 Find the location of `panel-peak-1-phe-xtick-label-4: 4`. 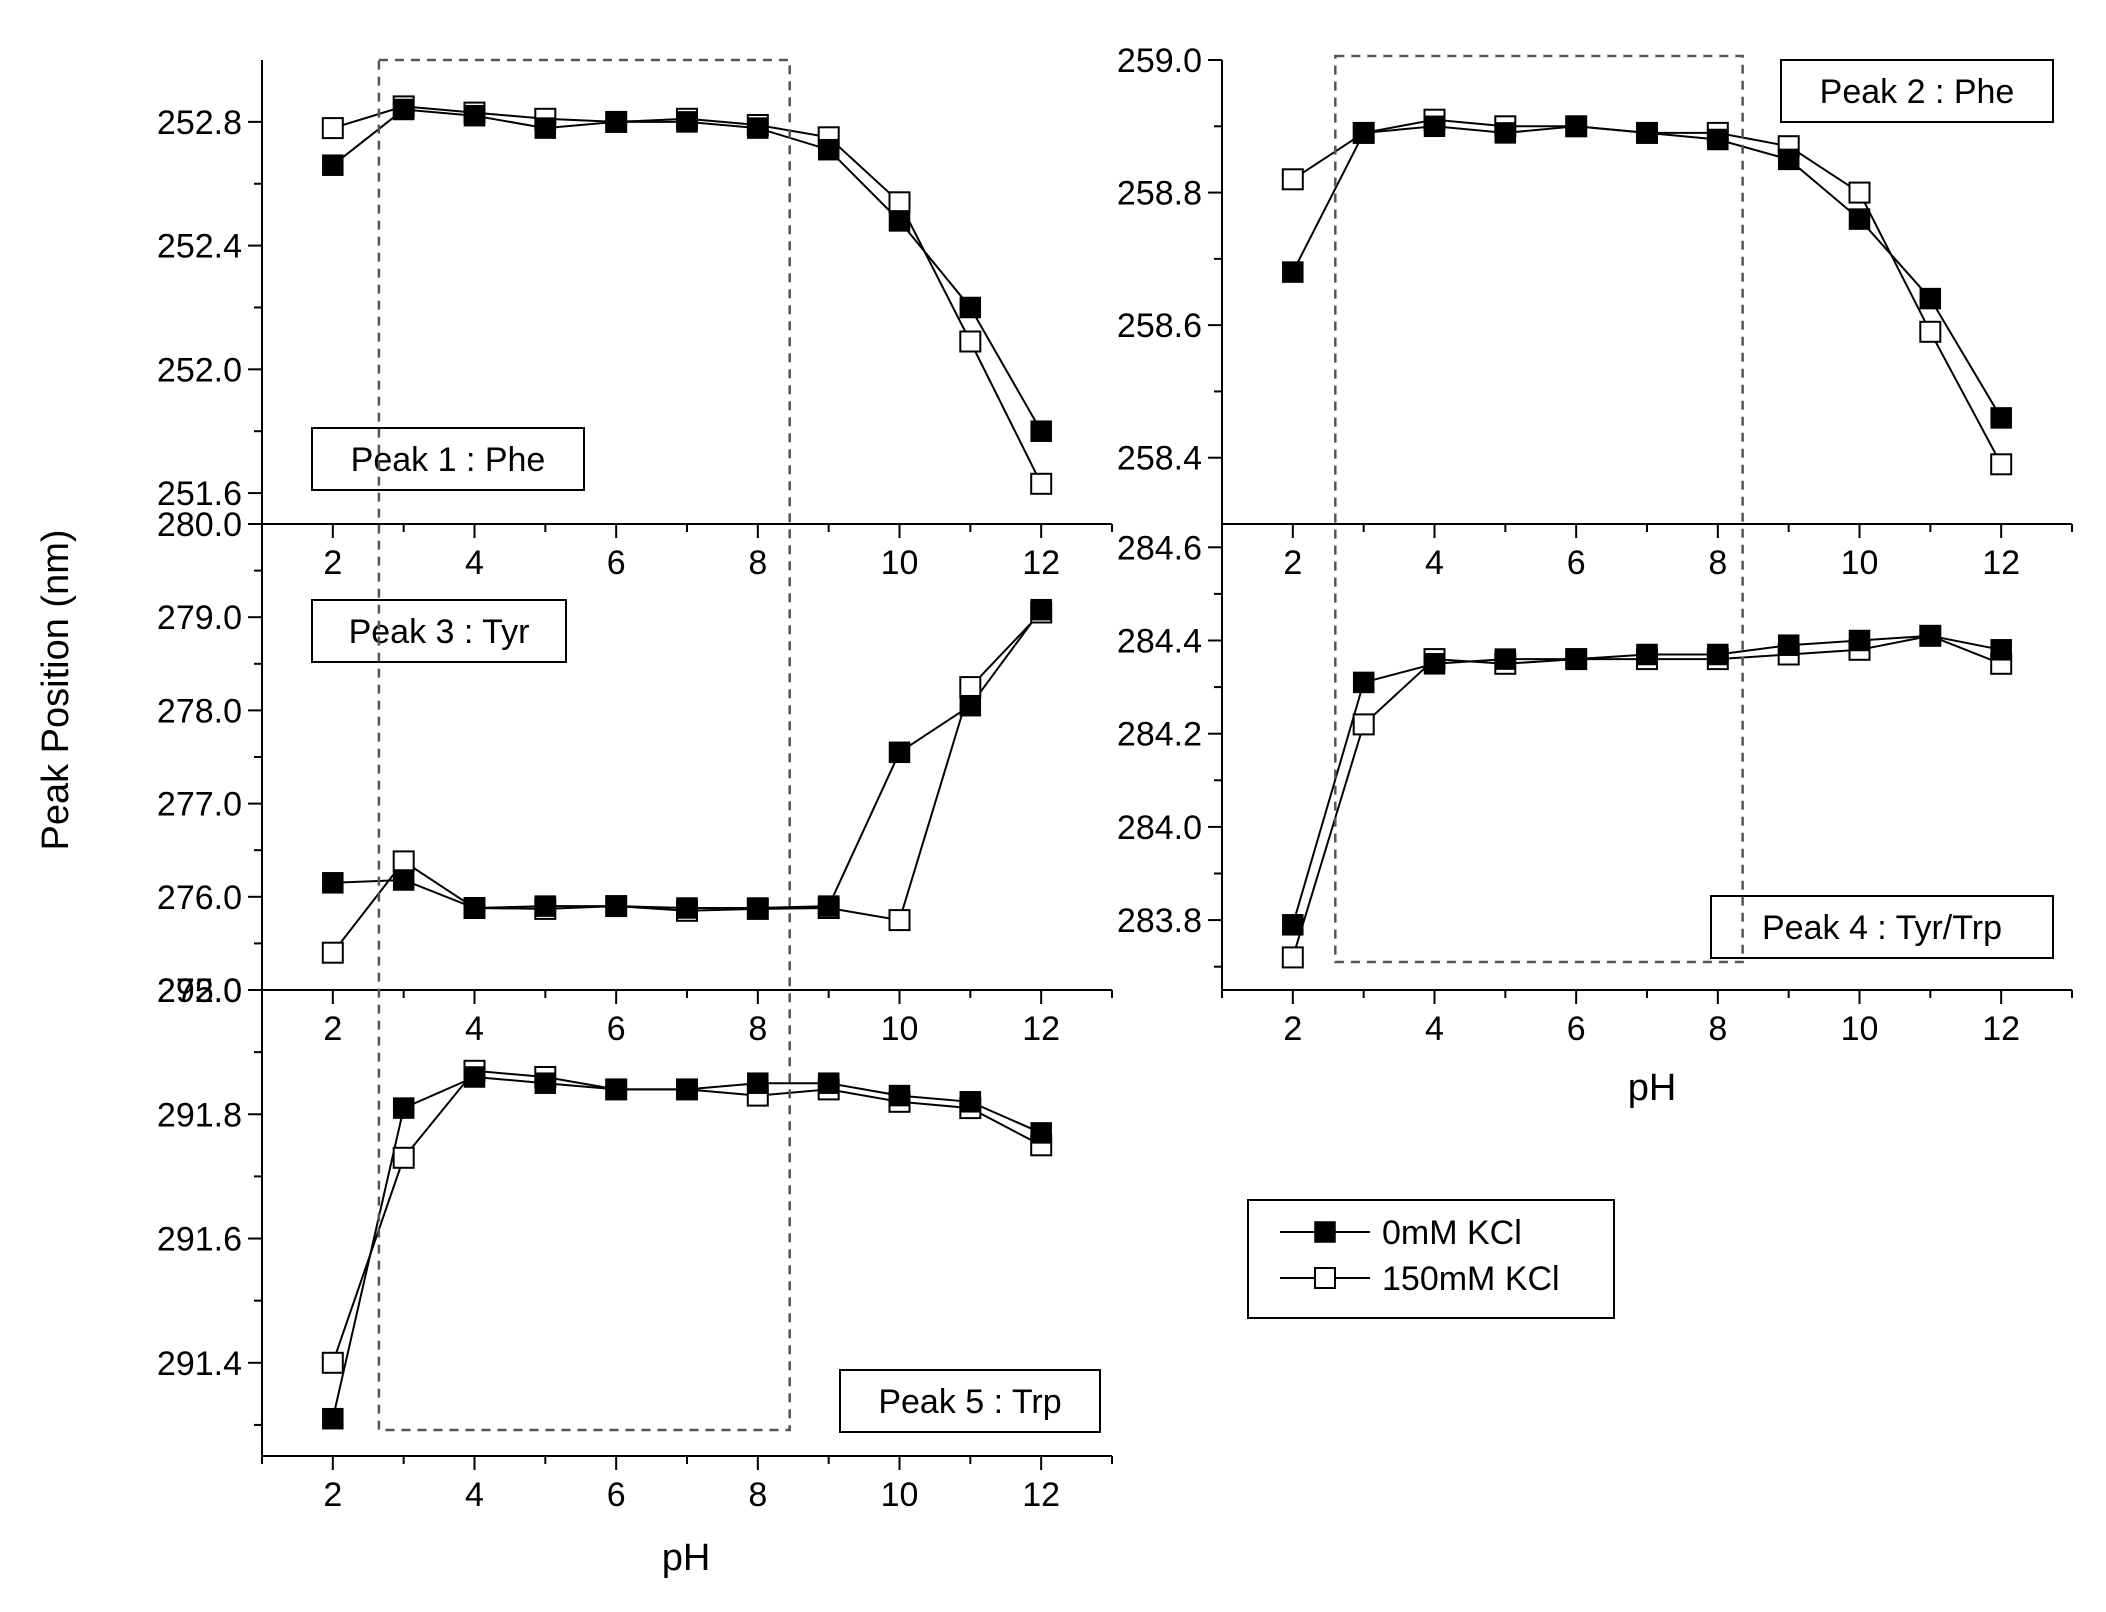

panel-peak-1-phe-xtick-label-4: 4 is located at coordinates (474, 563).